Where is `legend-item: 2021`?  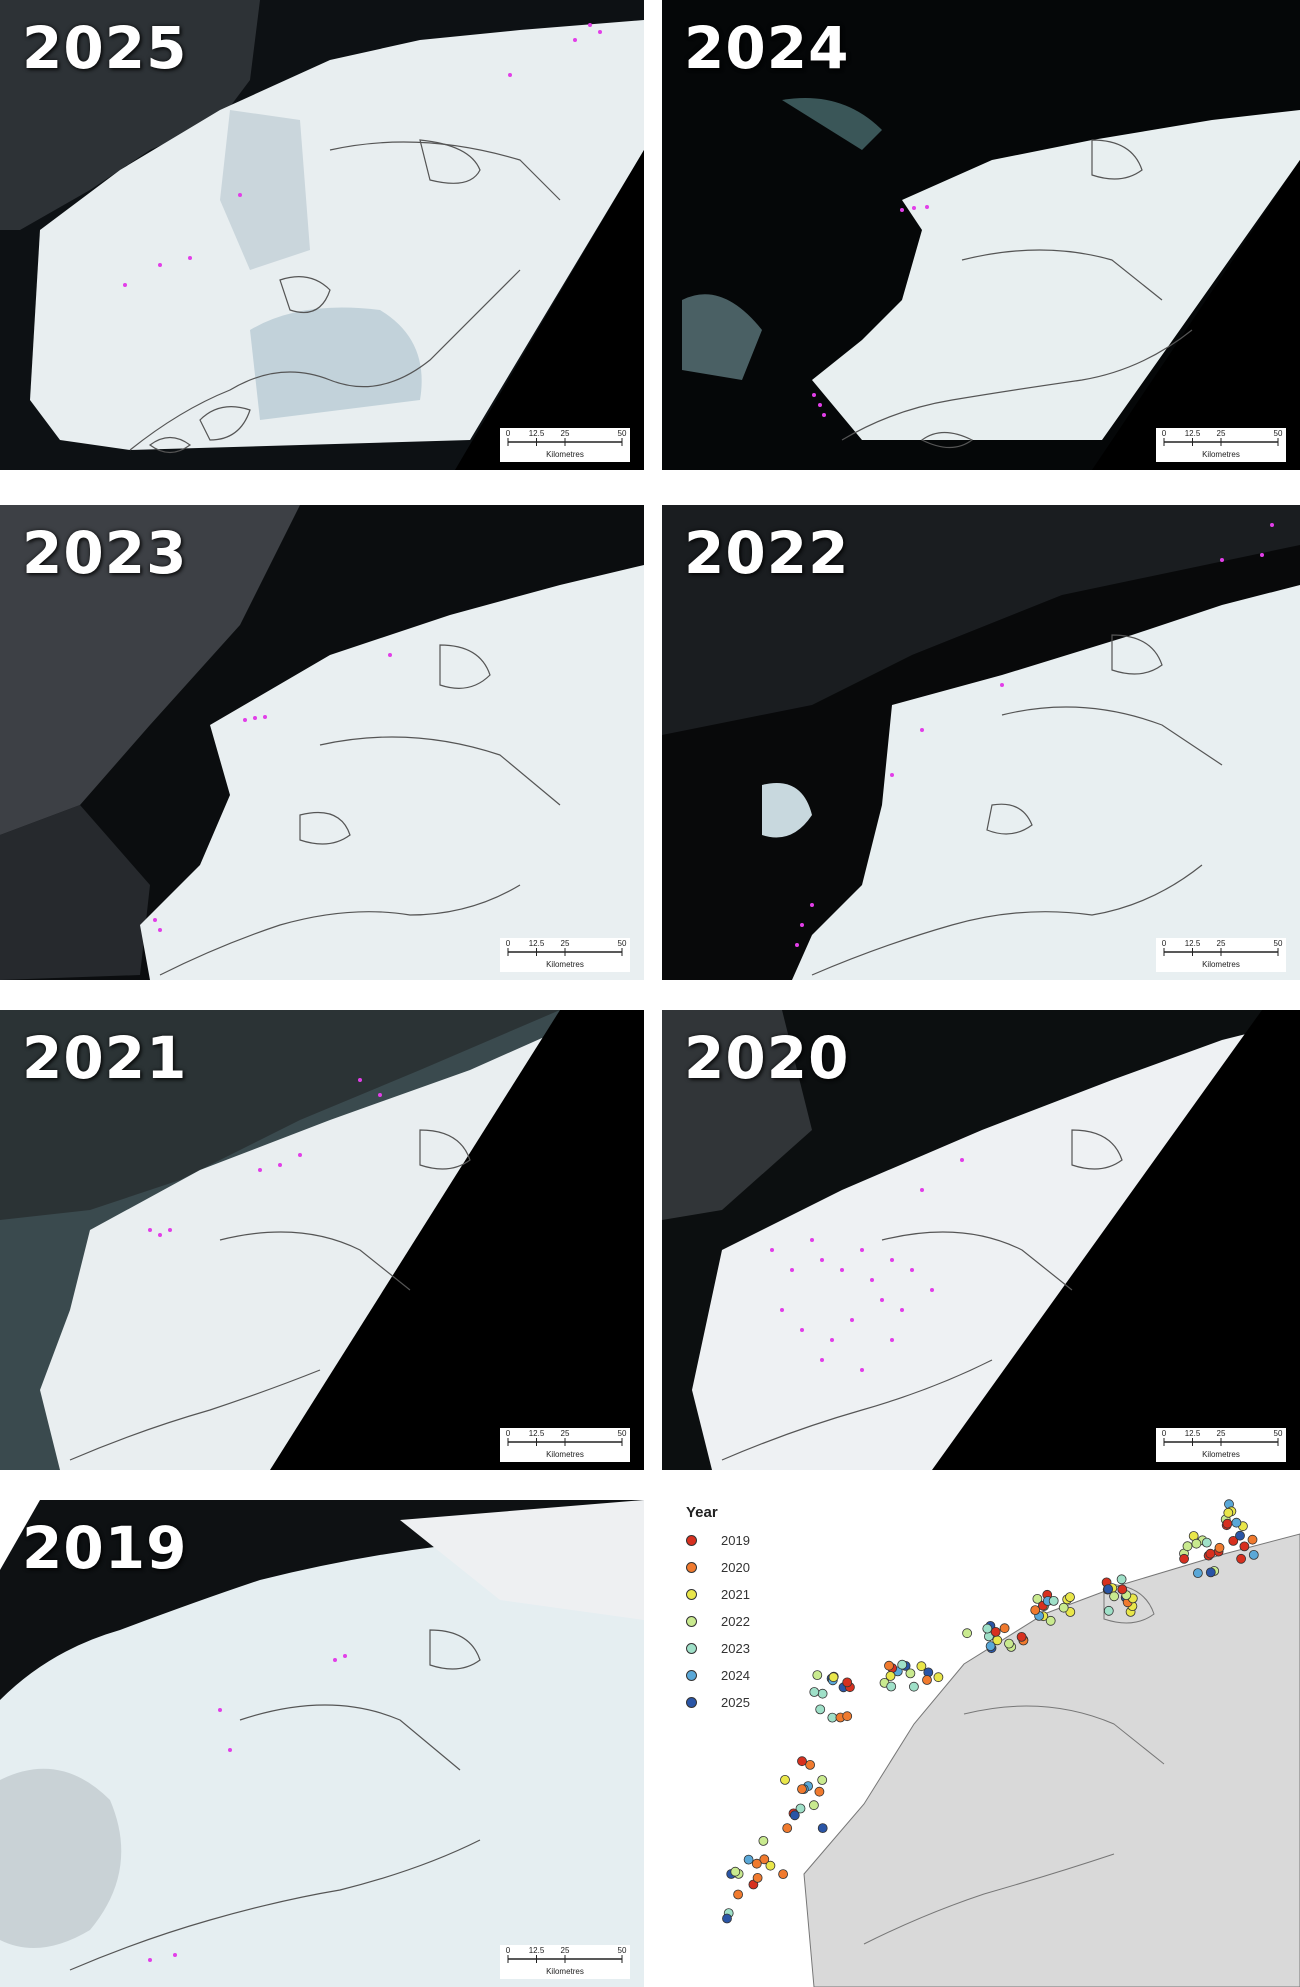 legend-item: 2021 is located at coordinates (718, 1594).